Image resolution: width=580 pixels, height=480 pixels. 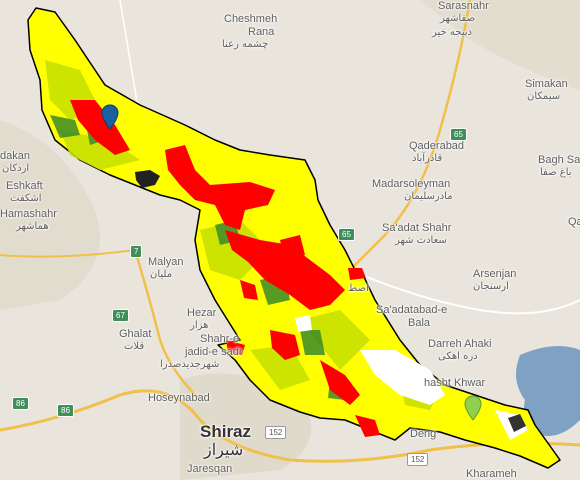 What do you see at coordinates (161, 274) in the screenshot?
I see `map-label: ملیان` at bounding box center [161, 274].